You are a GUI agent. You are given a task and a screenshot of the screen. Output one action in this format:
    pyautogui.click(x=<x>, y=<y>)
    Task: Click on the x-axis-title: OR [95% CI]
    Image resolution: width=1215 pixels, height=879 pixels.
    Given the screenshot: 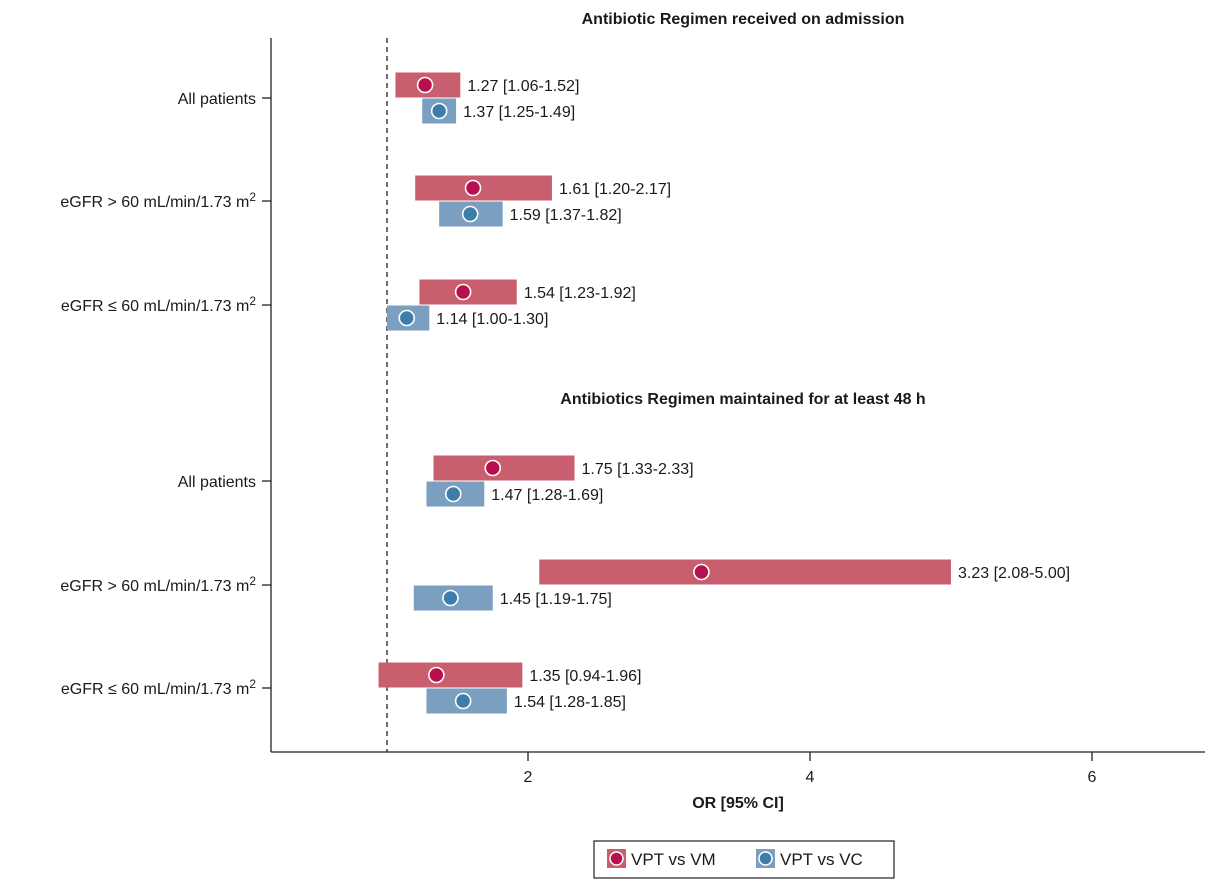 What is the action you would take?
    pyautogui.click(x=738, y=803)
    